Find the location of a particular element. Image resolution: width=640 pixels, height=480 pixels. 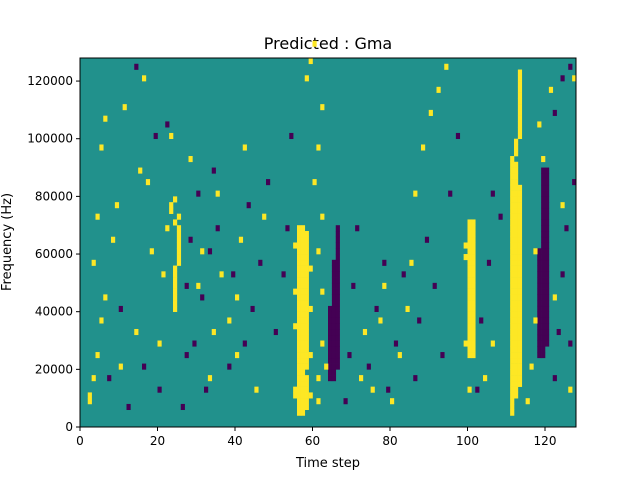

y-tick-label: 120000 is located at coordinates (50, 81).